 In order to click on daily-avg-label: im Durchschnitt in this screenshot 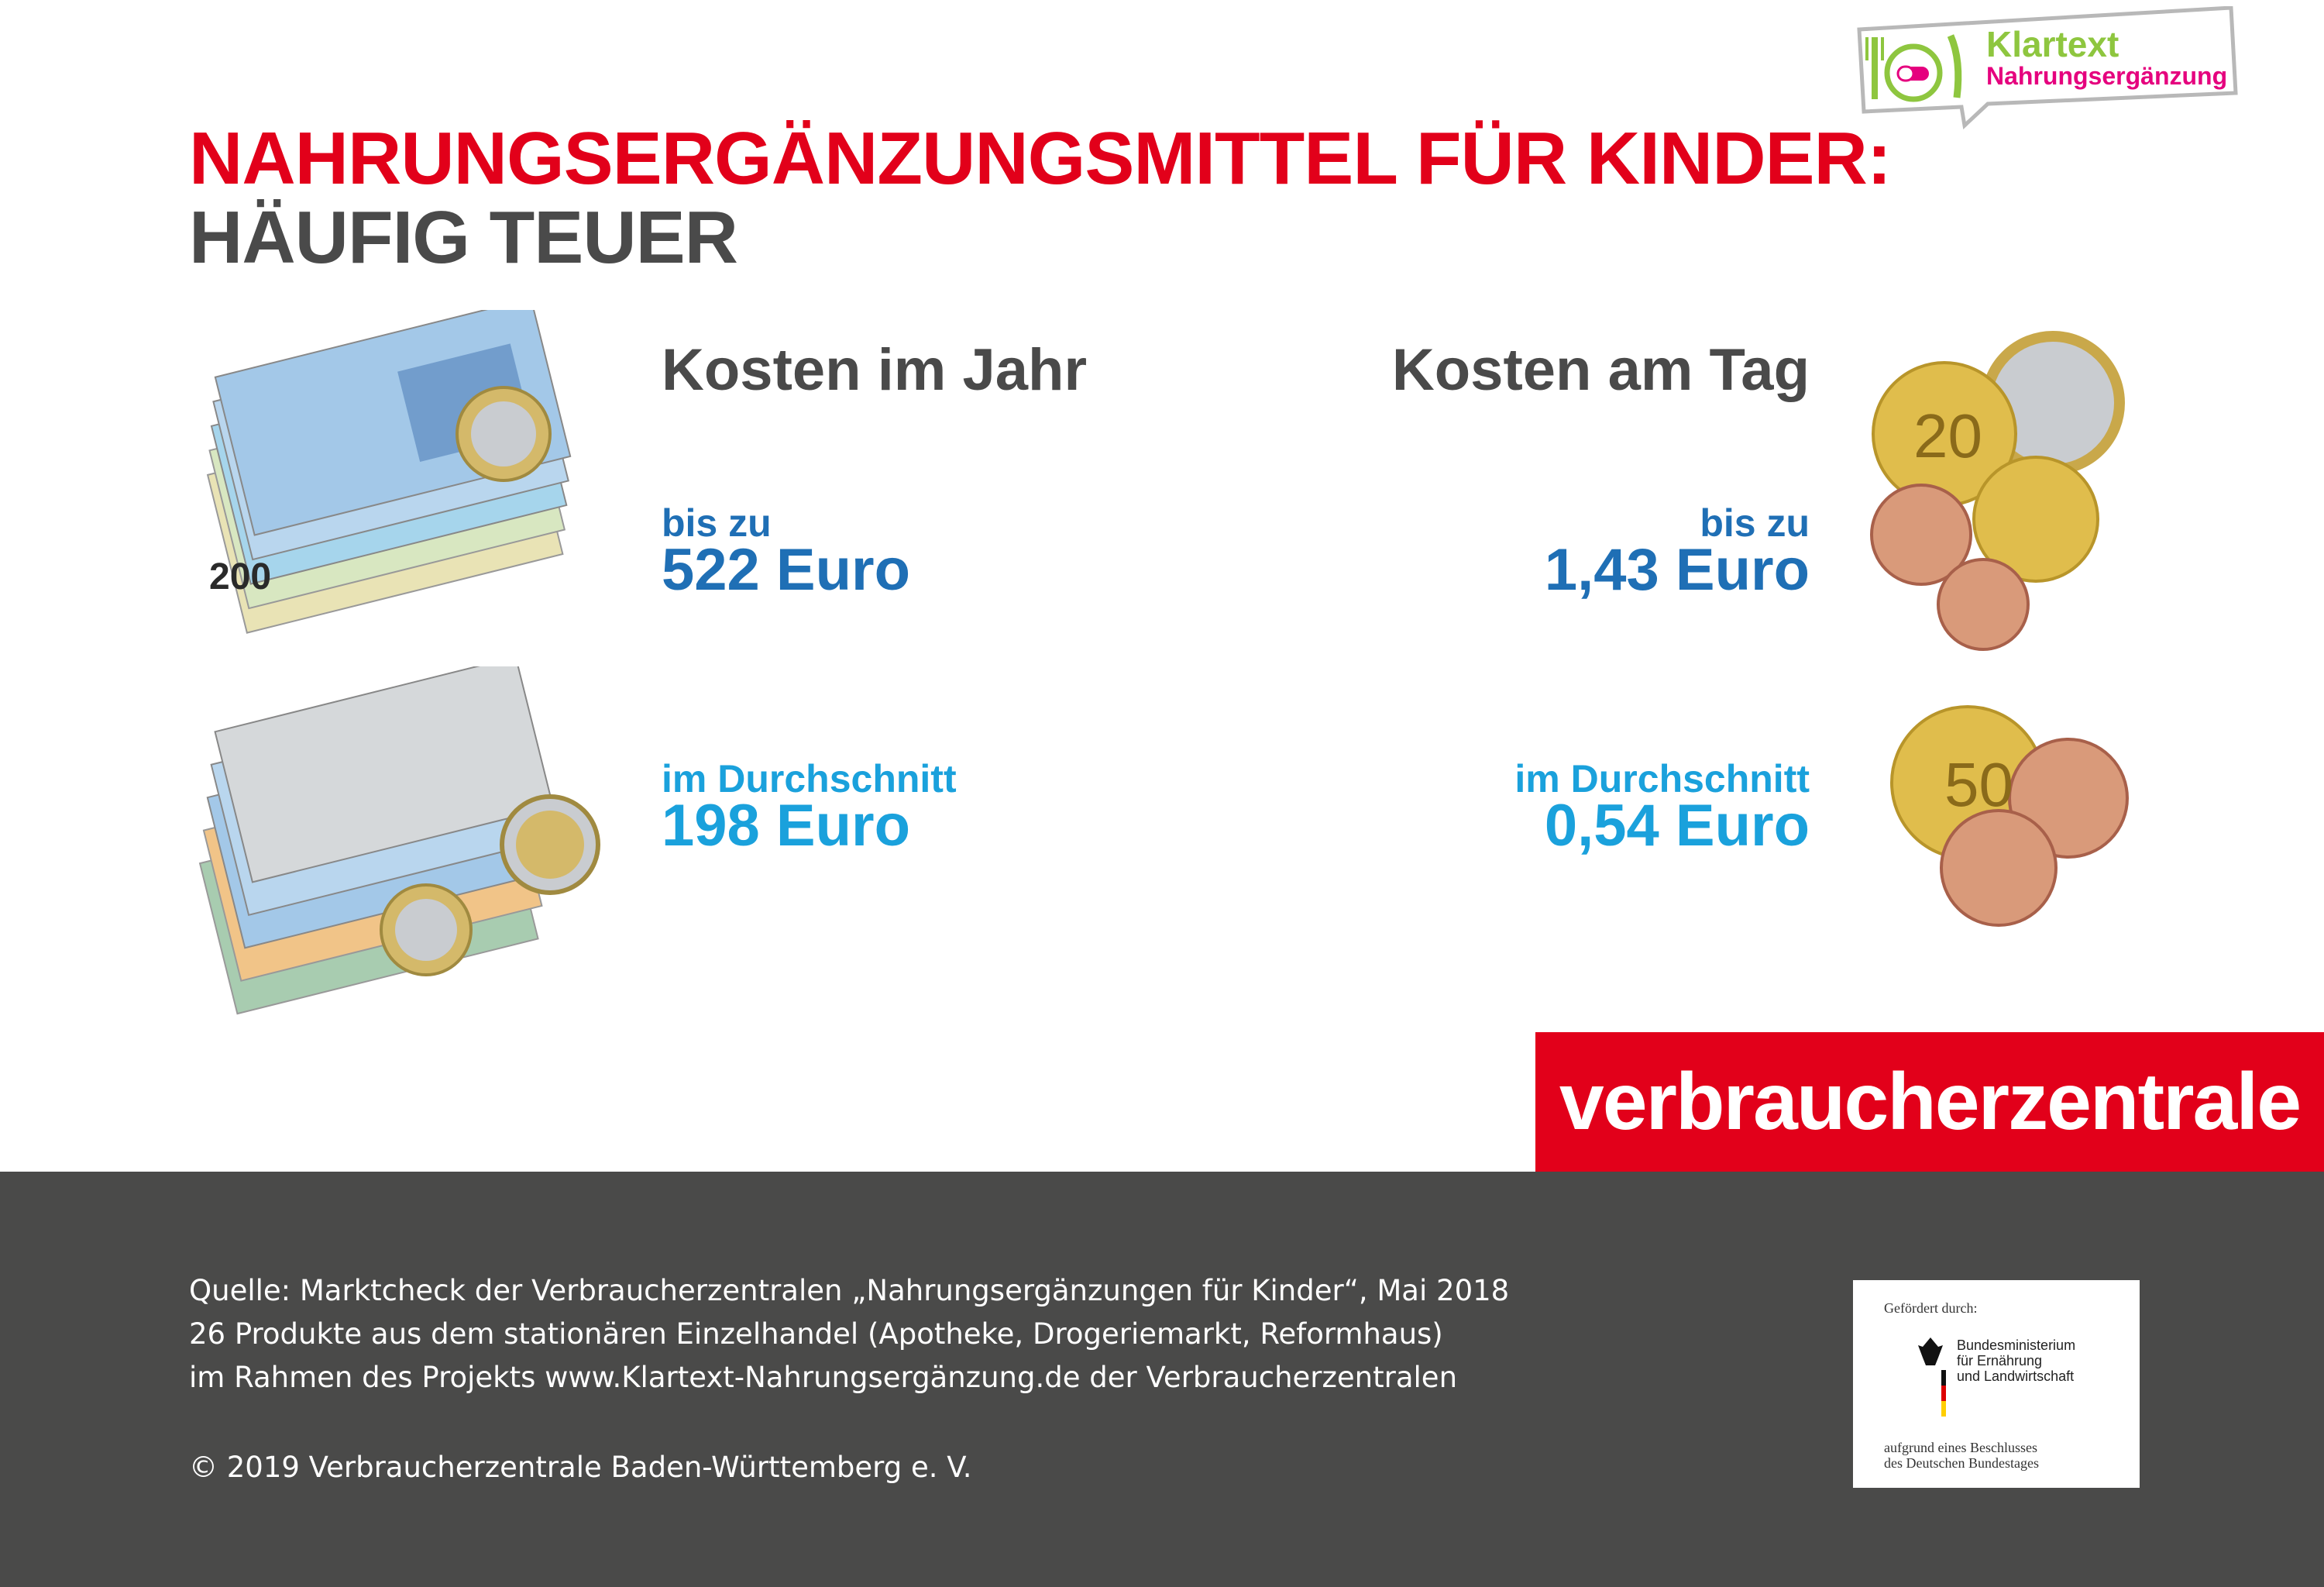, I will do `click(1662, 778)`.